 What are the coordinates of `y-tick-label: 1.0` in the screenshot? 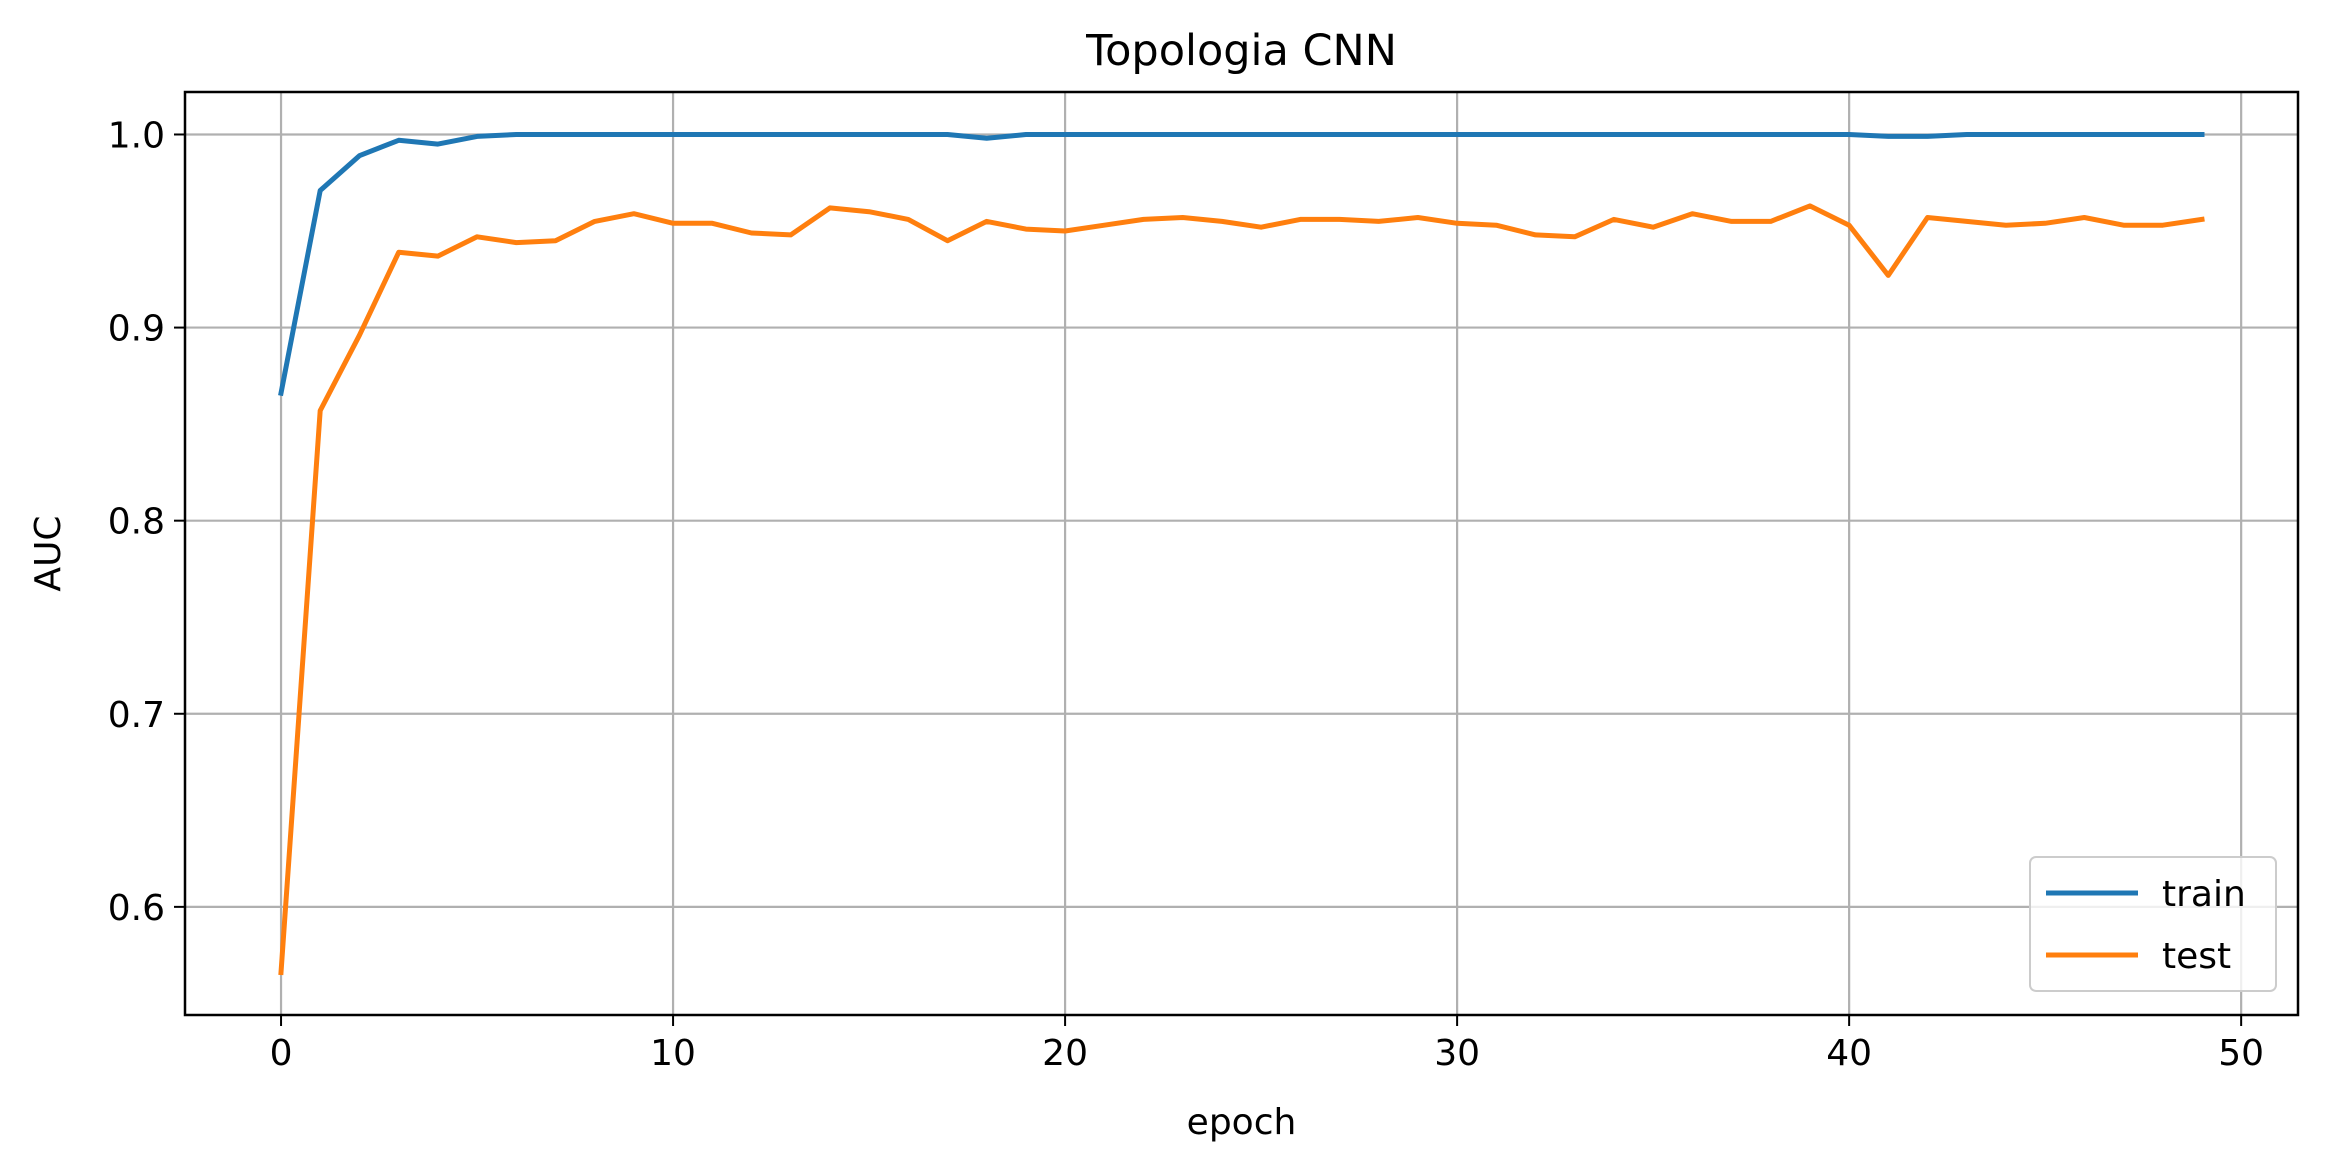 It's located at (136, 135).